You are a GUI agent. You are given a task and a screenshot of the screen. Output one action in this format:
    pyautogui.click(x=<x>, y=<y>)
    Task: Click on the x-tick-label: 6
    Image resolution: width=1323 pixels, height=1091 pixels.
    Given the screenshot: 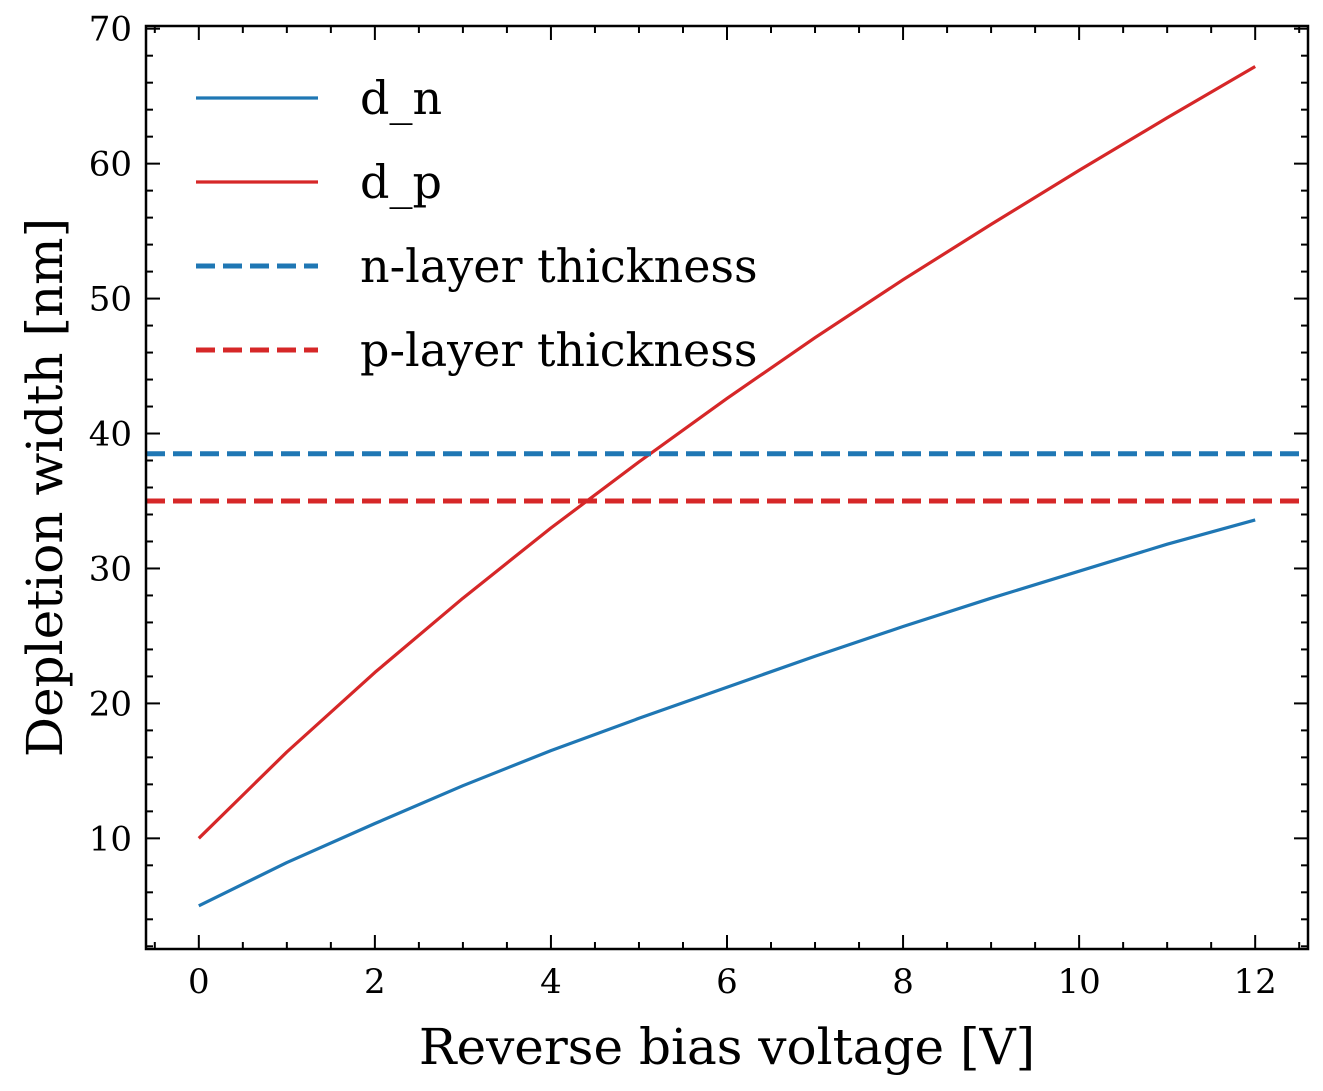 What is the action you would take?
    pyautogui.click(x=727, y=982)
    